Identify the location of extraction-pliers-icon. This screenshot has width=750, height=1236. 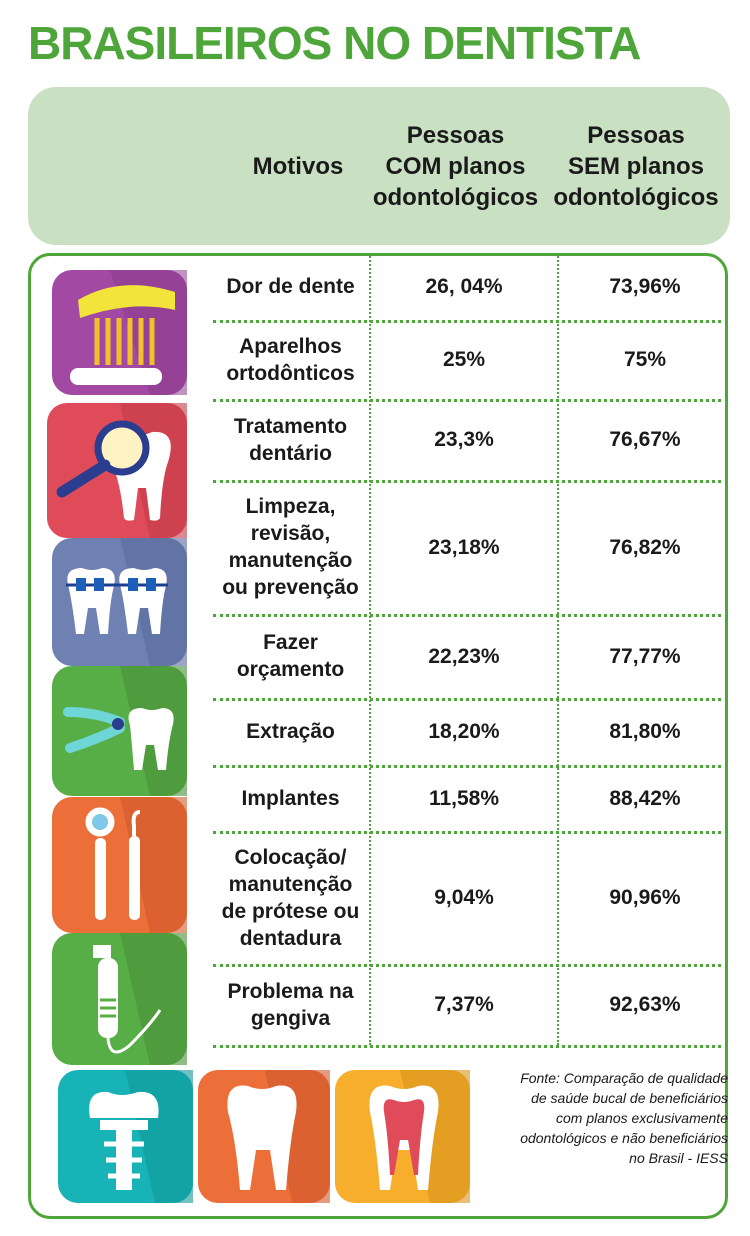
(119, 731).